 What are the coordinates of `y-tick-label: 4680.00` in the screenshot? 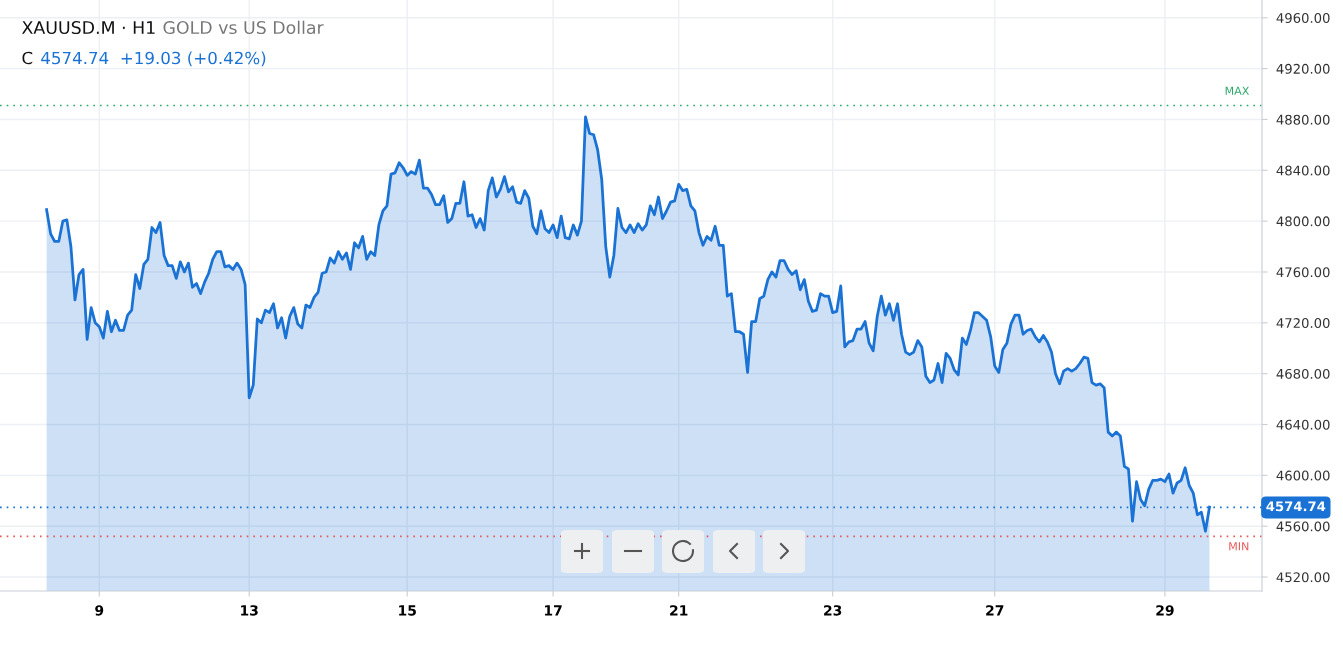 It's located at (1303, 373).